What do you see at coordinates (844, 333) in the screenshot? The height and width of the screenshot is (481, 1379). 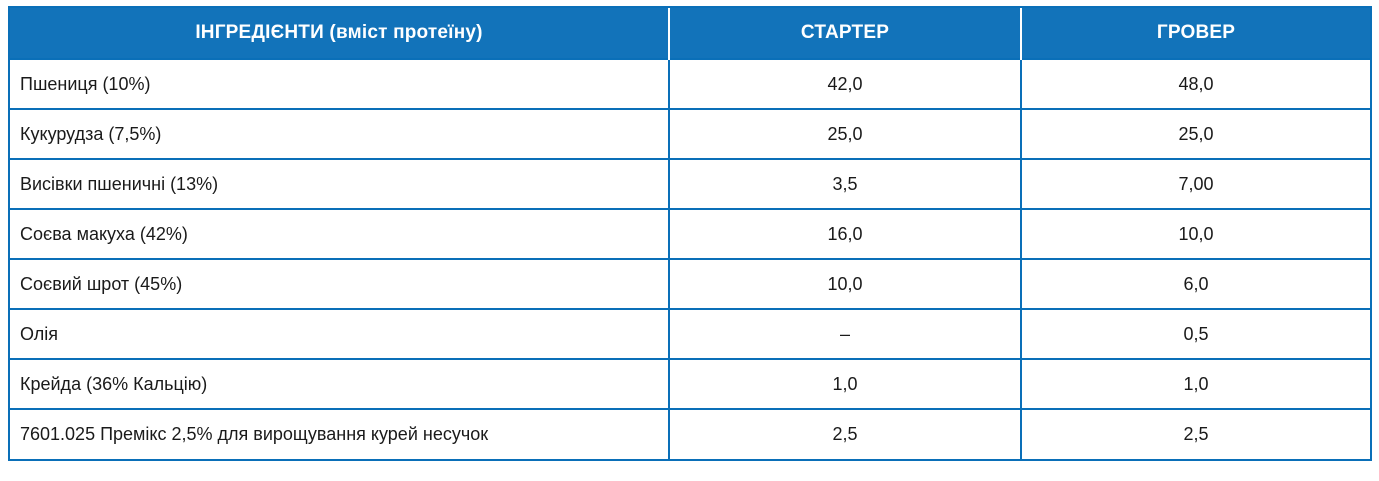 I see `starter-value: –` at bounding box center [844, 333].